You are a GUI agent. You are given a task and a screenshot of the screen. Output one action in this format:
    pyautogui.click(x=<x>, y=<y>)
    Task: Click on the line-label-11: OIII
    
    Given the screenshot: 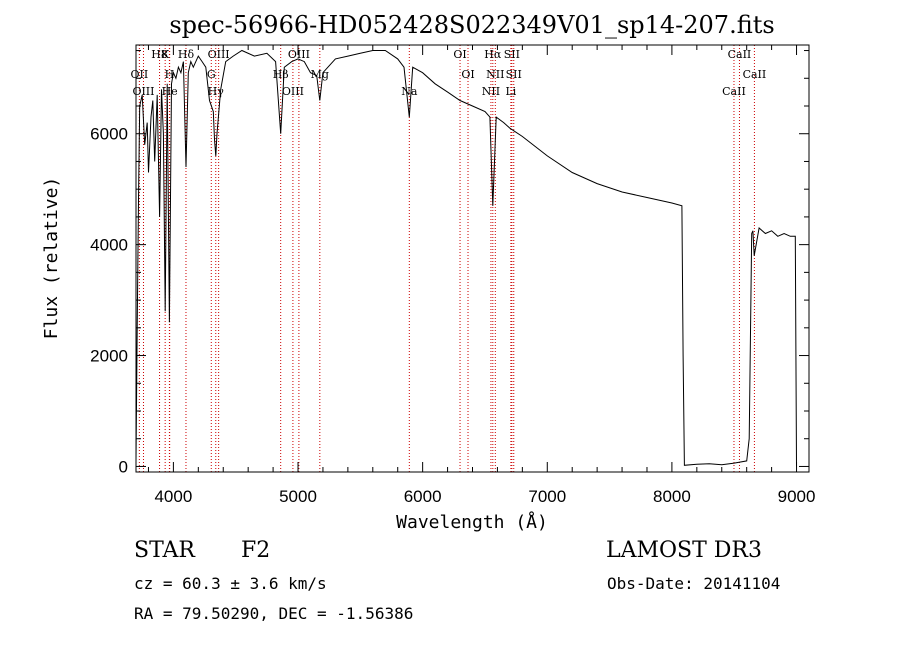 What is the action you would take?
    pyautogui.click(x=293, y=91)
    